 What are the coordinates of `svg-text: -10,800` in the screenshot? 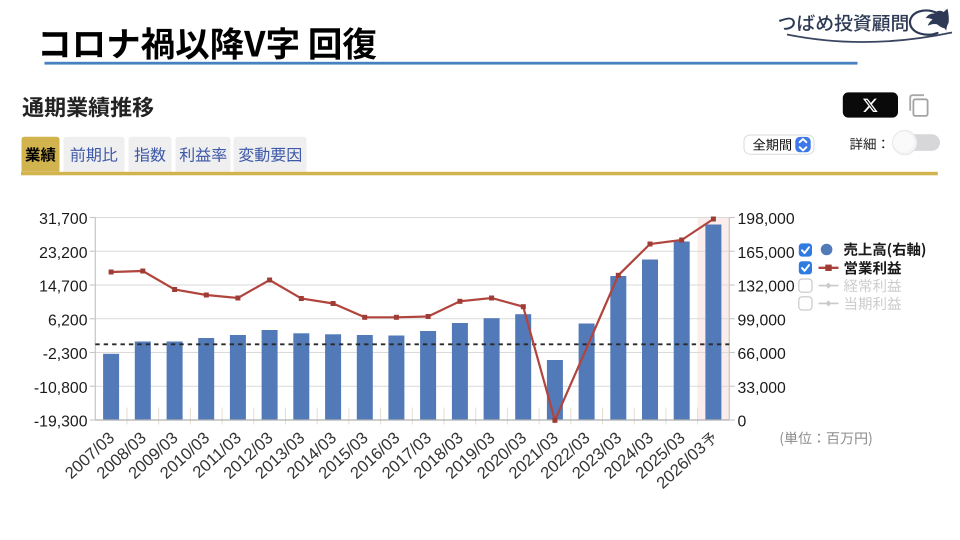 It's located at (61, 388).